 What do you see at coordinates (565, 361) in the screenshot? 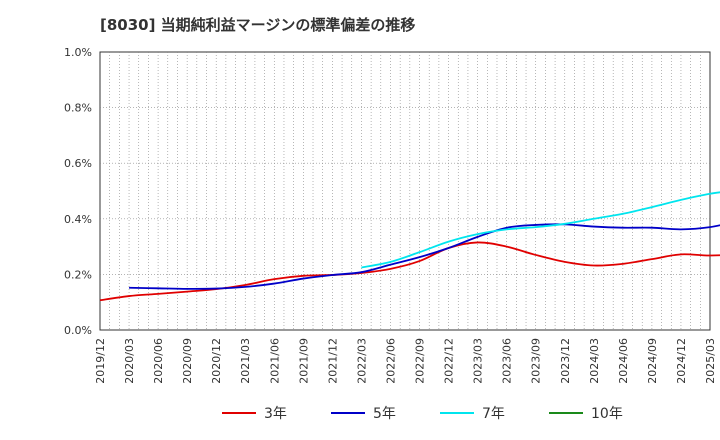
I see `x-tick-label: 2023/12` at bounding box center [565, 361].